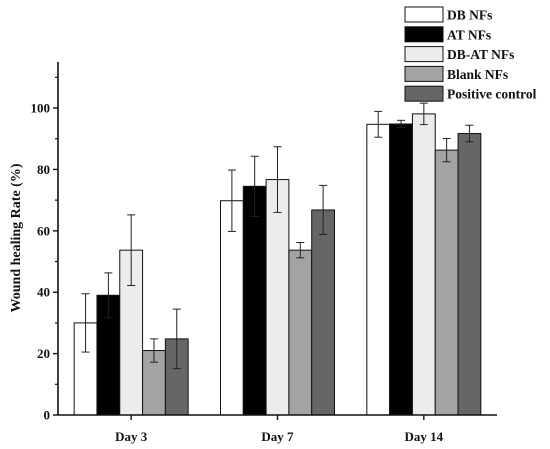  I want to click on y-tick-label: 60, so click(43, 230).